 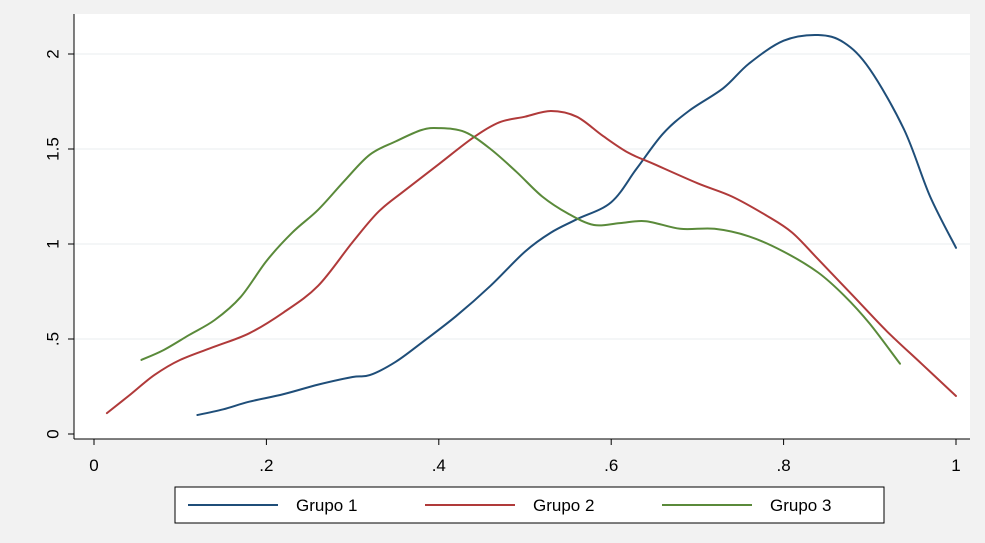 What do you see at coordinates (93, 465) in the screenshot?
I see `x-tick-label: 0` at bounding box center [93, 465].